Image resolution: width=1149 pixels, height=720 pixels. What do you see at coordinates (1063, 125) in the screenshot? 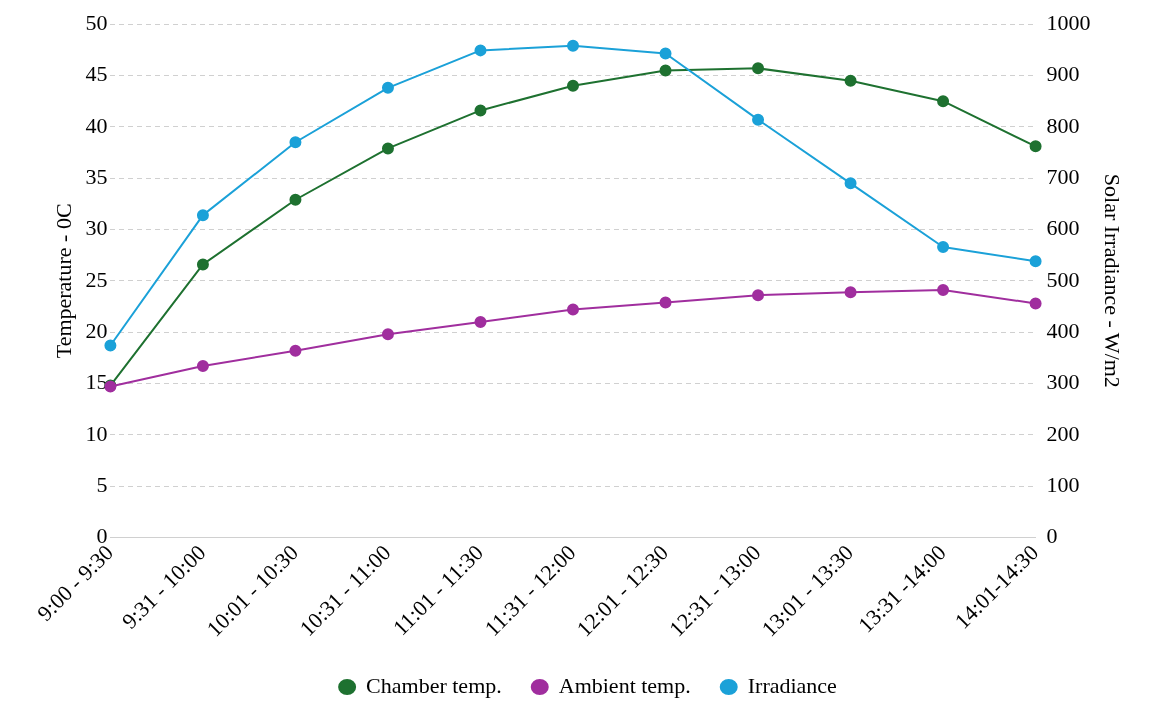
I see `y2-tick-label: 800` at bounding box center [1063, 125].